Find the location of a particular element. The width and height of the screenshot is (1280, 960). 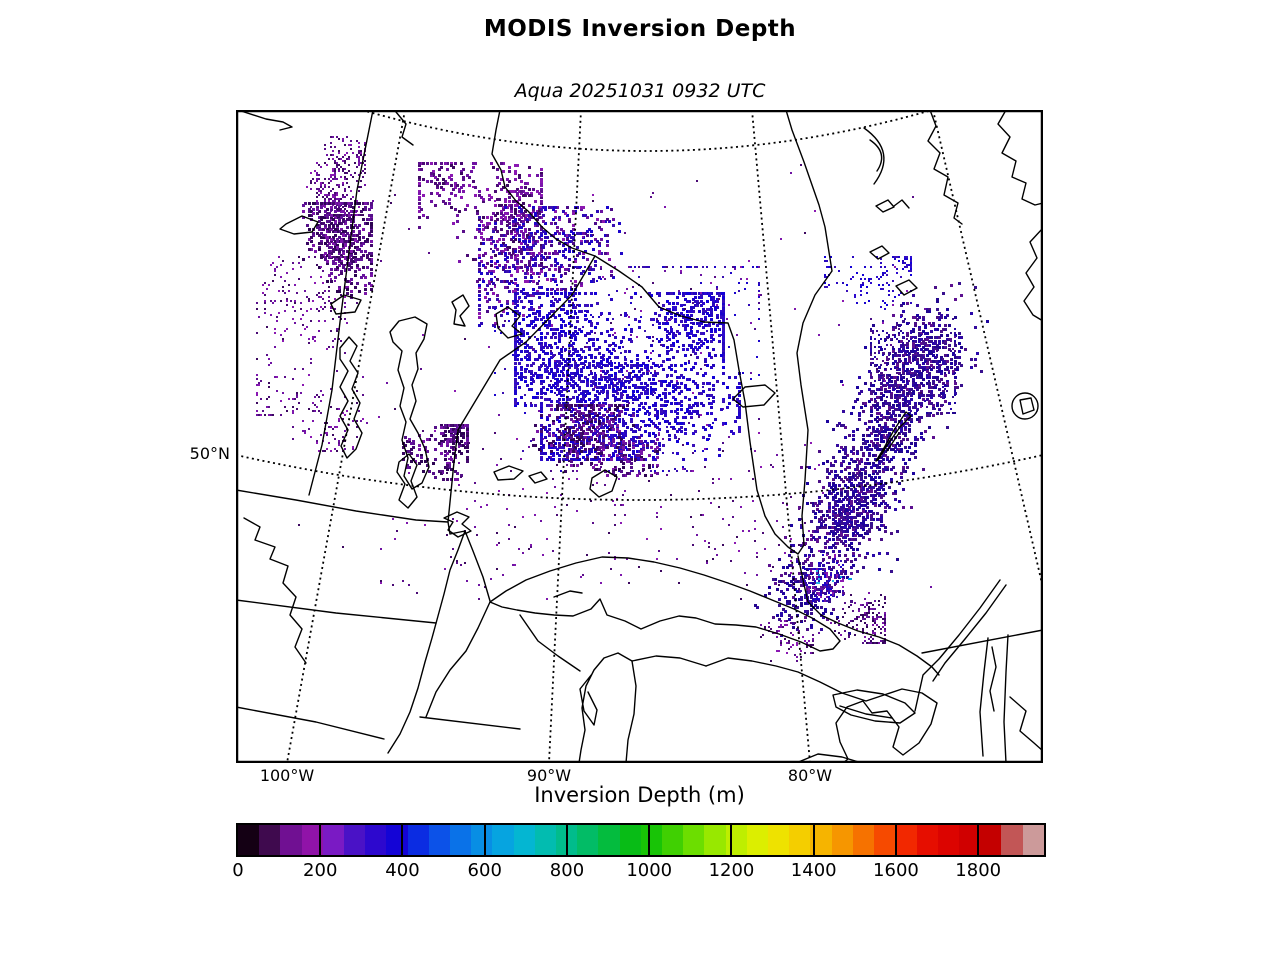

meridian-80w is located at coordinates (781, 436).